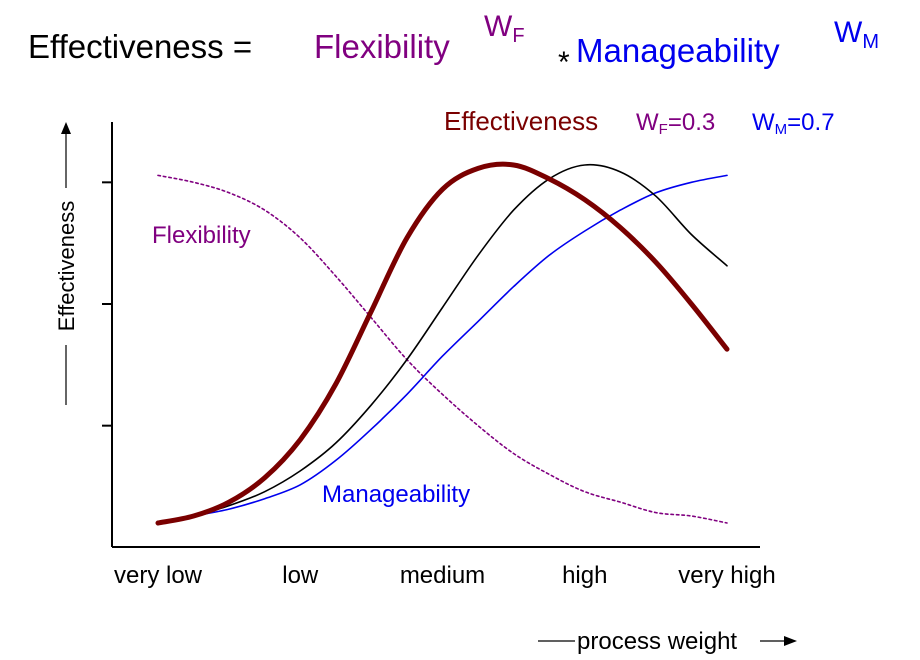 This screenshot has height=660, width=920. What do you see at coordinates (107, 304) in the screenshot?
I see `y-axis-ticks` at bounding box center [107, 304].